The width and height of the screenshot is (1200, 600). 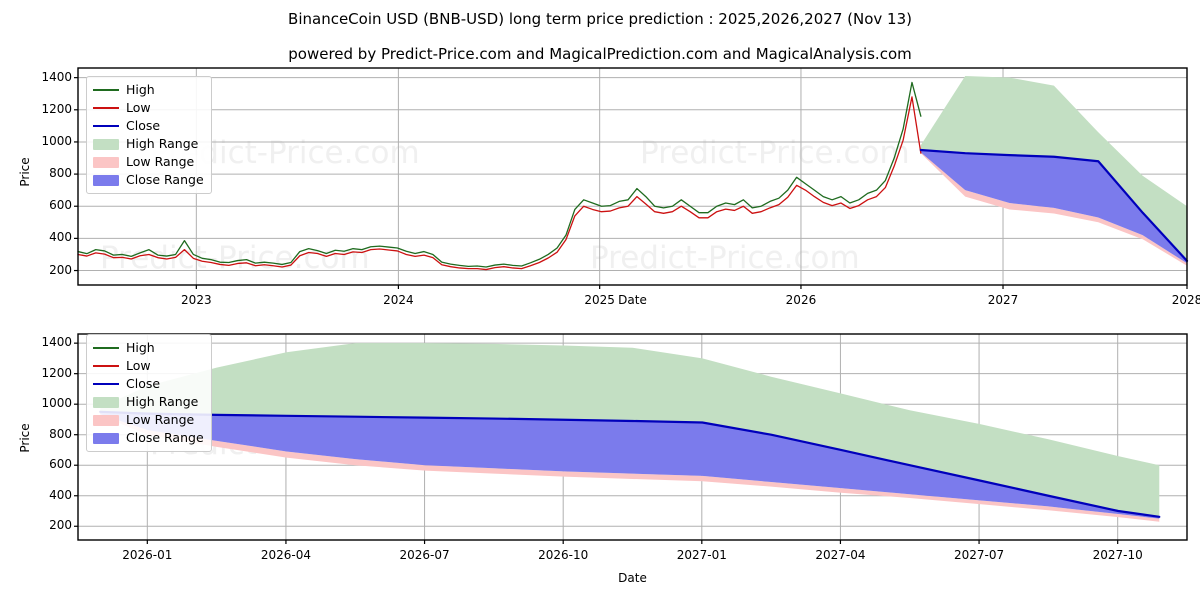 What do you see at coordinates (285, 555) in the screenshot?
I see `x-tick-label: 2026-04` at bounding box center [285, 555].